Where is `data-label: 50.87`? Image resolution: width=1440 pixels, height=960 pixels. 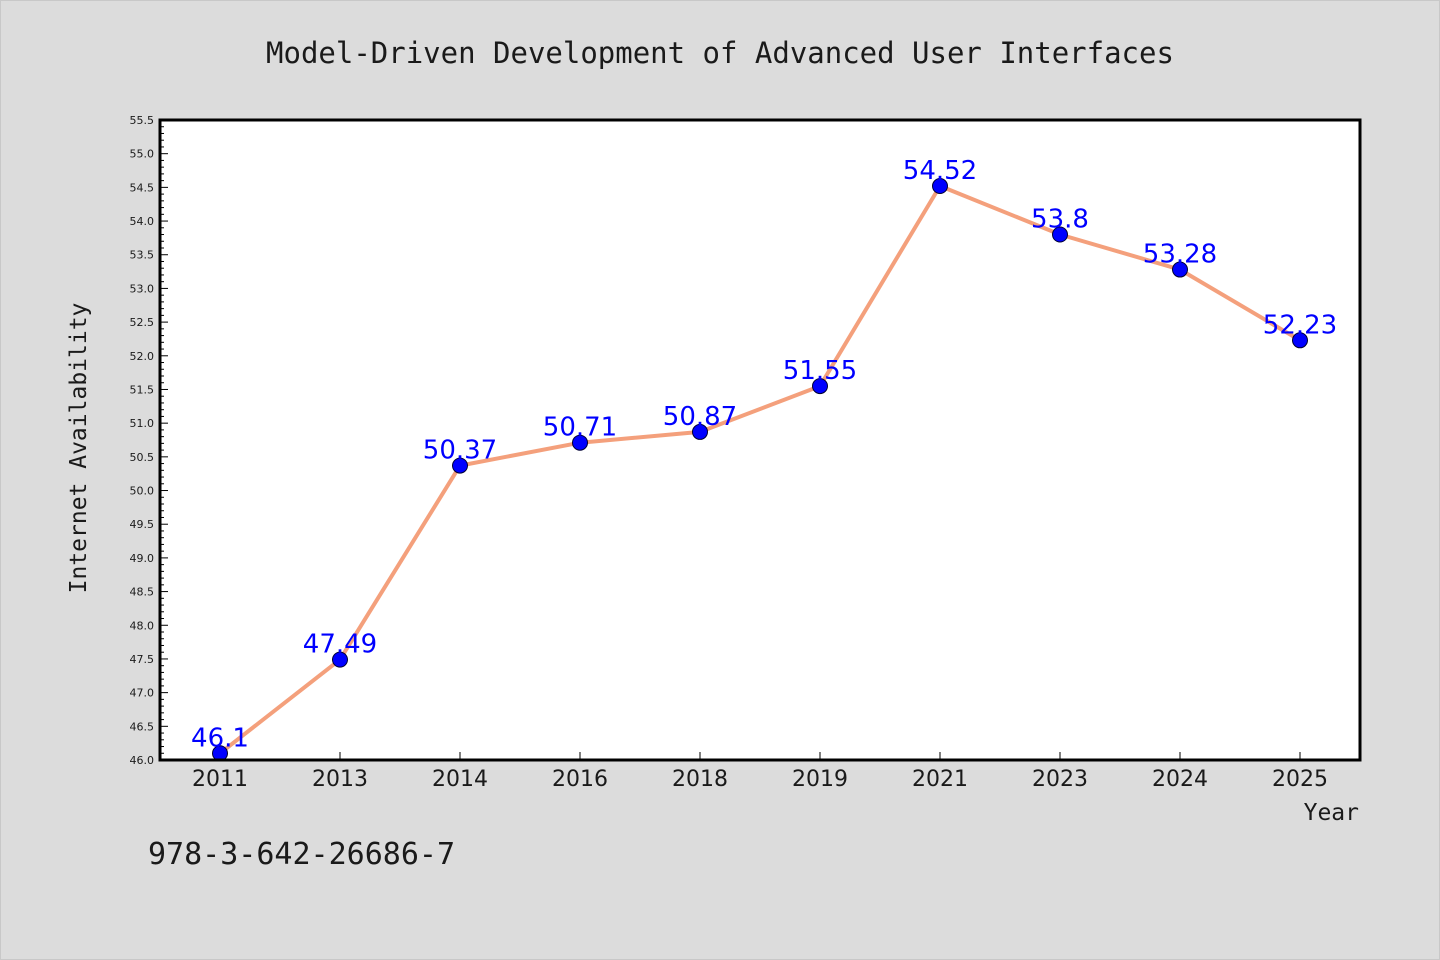 data-label: 50.87 is located at coordinates (700, 417).